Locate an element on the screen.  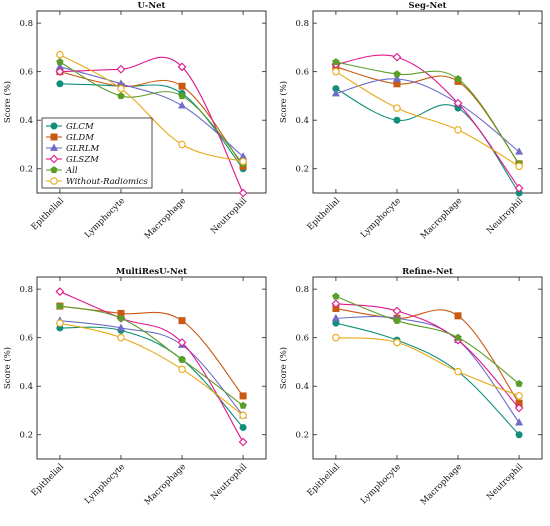
y-tick-label: 0.6 is located at coordinates (26, 73).